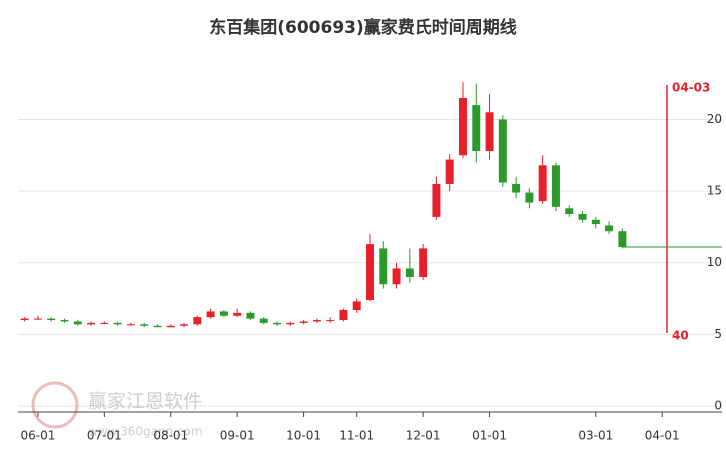  I want to click on watermark-text: 赢家江恩软件, so click(145, 402).